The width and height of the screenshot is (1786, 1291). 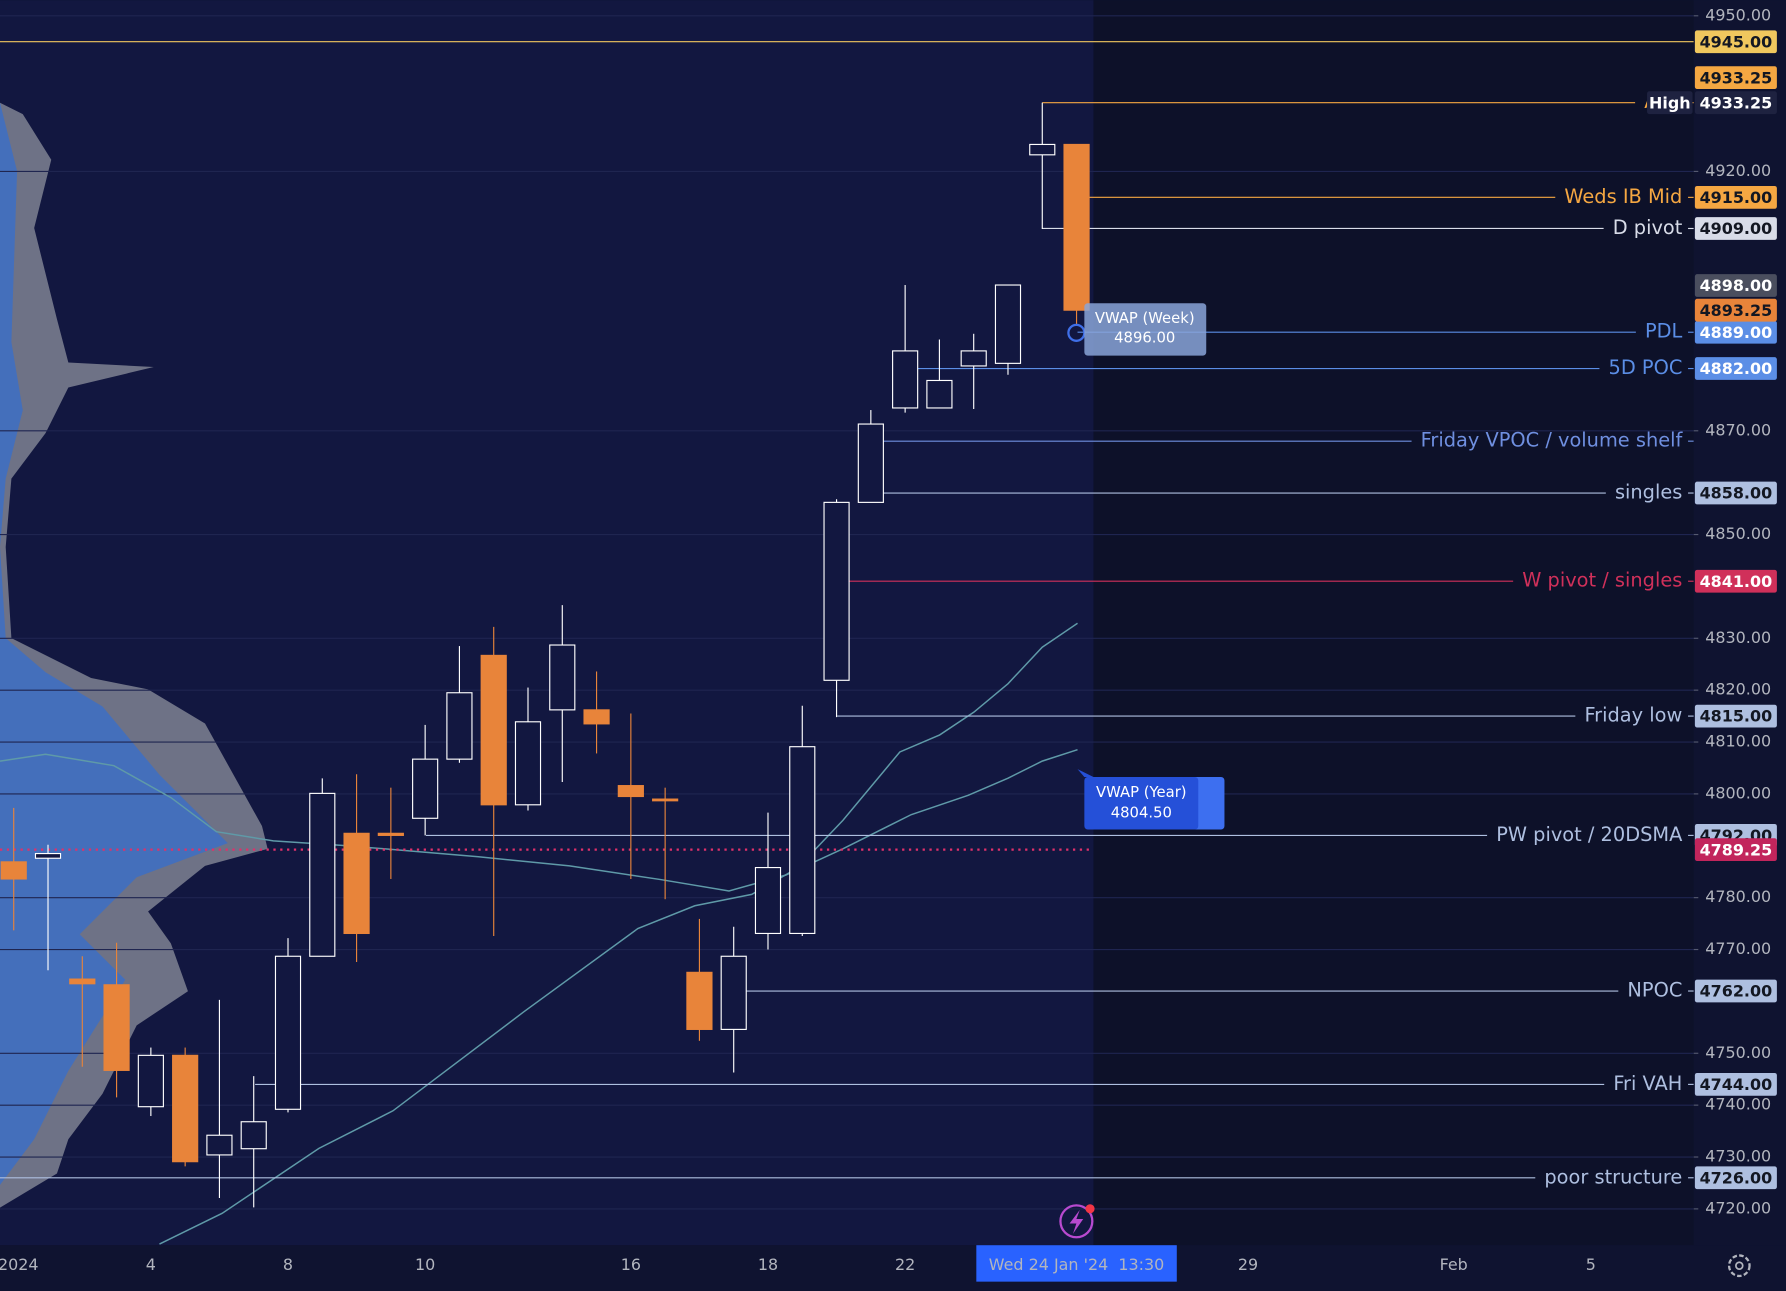 I want to click on crosshair-time-box, so click(x=1076, y=1263).